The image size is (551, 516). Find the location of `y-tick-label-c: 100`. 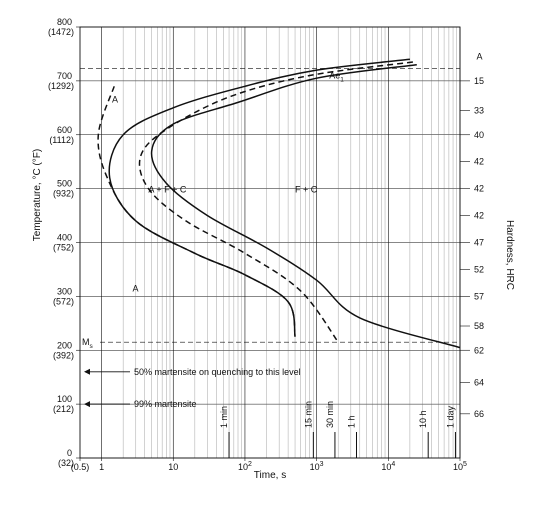

y-tick-label-c: 100 is located at coordinates (64, 399).